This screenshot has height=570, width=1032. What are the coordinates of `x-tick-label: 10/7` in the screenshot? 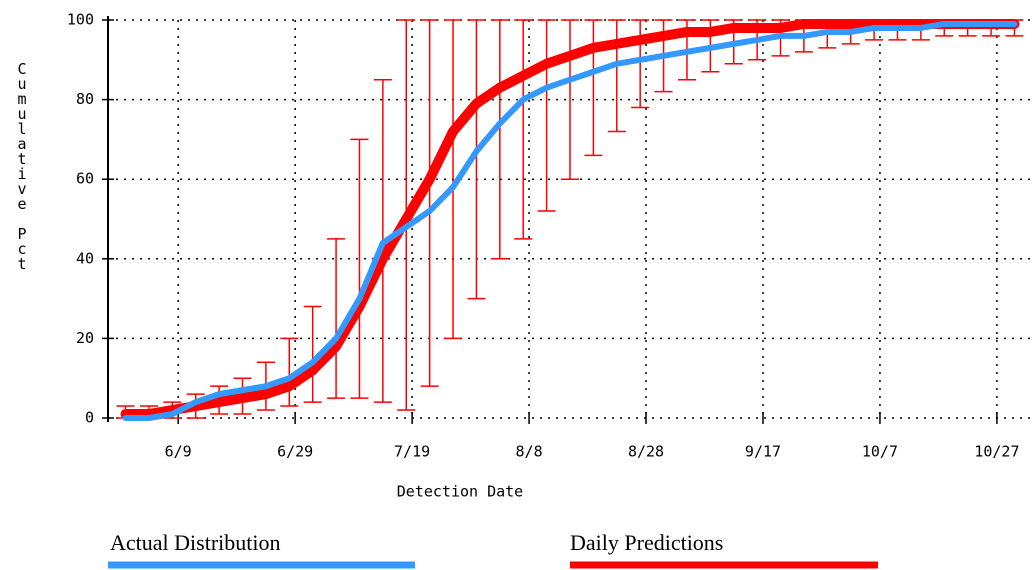 It's located at (880, 452).